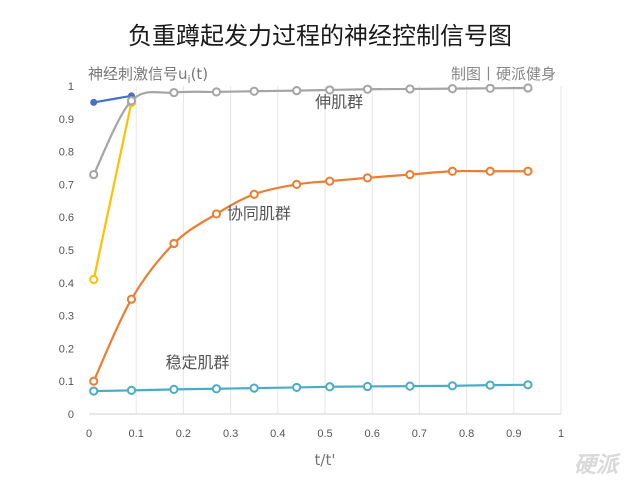 The width and height of the screenshot is (640, 482). What do you see at coordinates (503, 74) in the screenshot?
I see `credit-label: 制图丨硬派健身` at bounding box center [503, 74].